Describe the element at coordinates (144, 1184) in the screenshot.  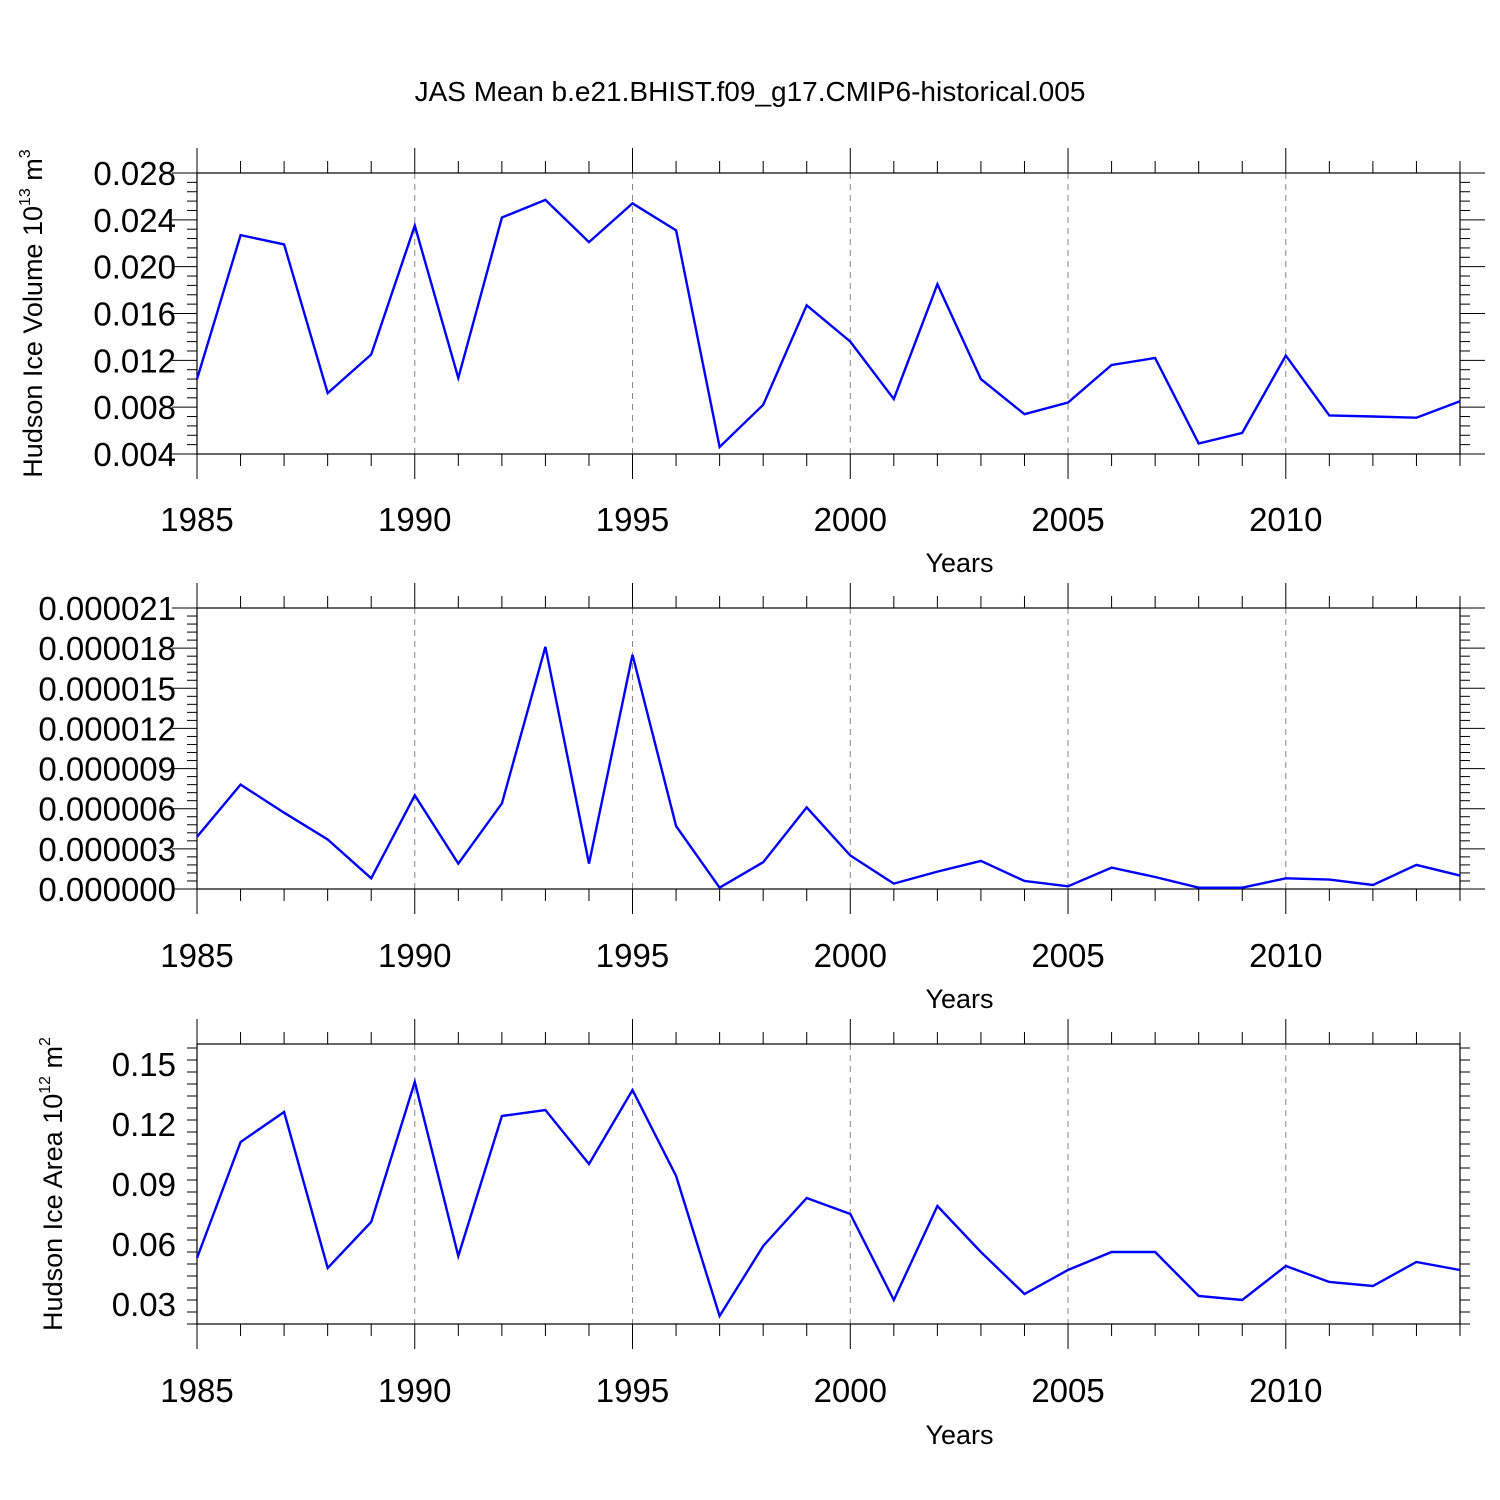
I see `y-tick-label: 0.09` at that location.